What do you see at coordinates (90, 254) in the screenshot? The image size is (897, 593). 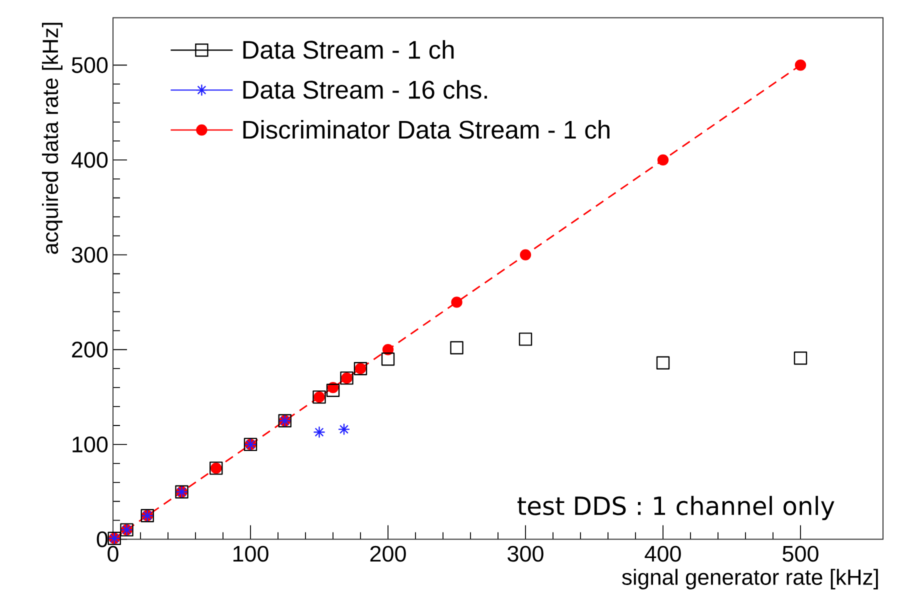 I see `y-tick-label: 300` at bounding box center [90, 254].